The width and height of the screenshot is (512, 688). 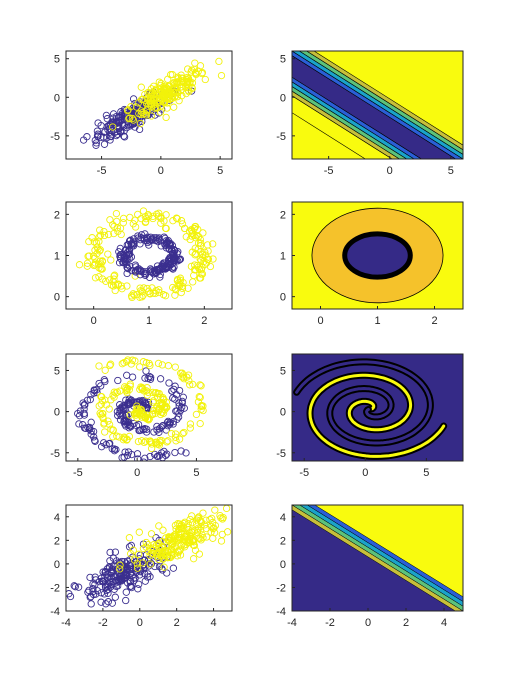 I want to click on y-tick-label: 1, so click(x=57, y=257).